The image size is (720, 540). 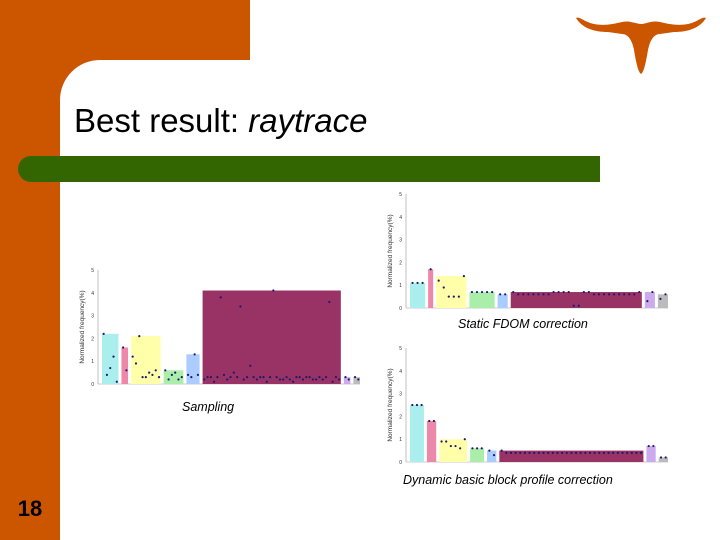 What do you see at coordinates (30, 508) in the screenshot?
I see `slide-number: 18` at bounding box center [30, 508].